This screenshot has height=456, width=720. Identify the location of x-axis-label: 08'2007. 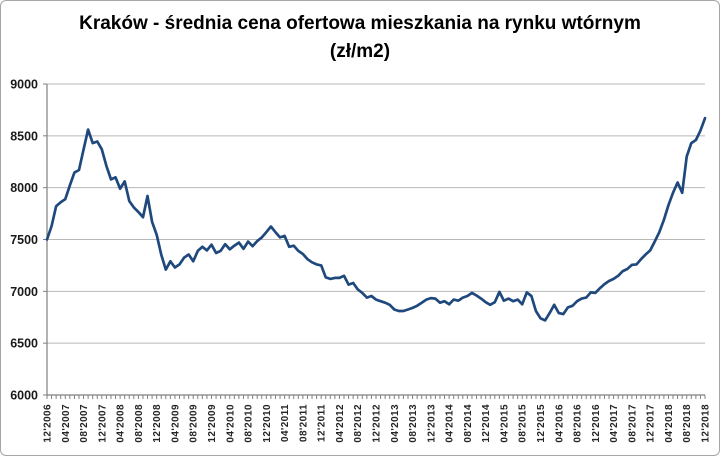
(84, 423).